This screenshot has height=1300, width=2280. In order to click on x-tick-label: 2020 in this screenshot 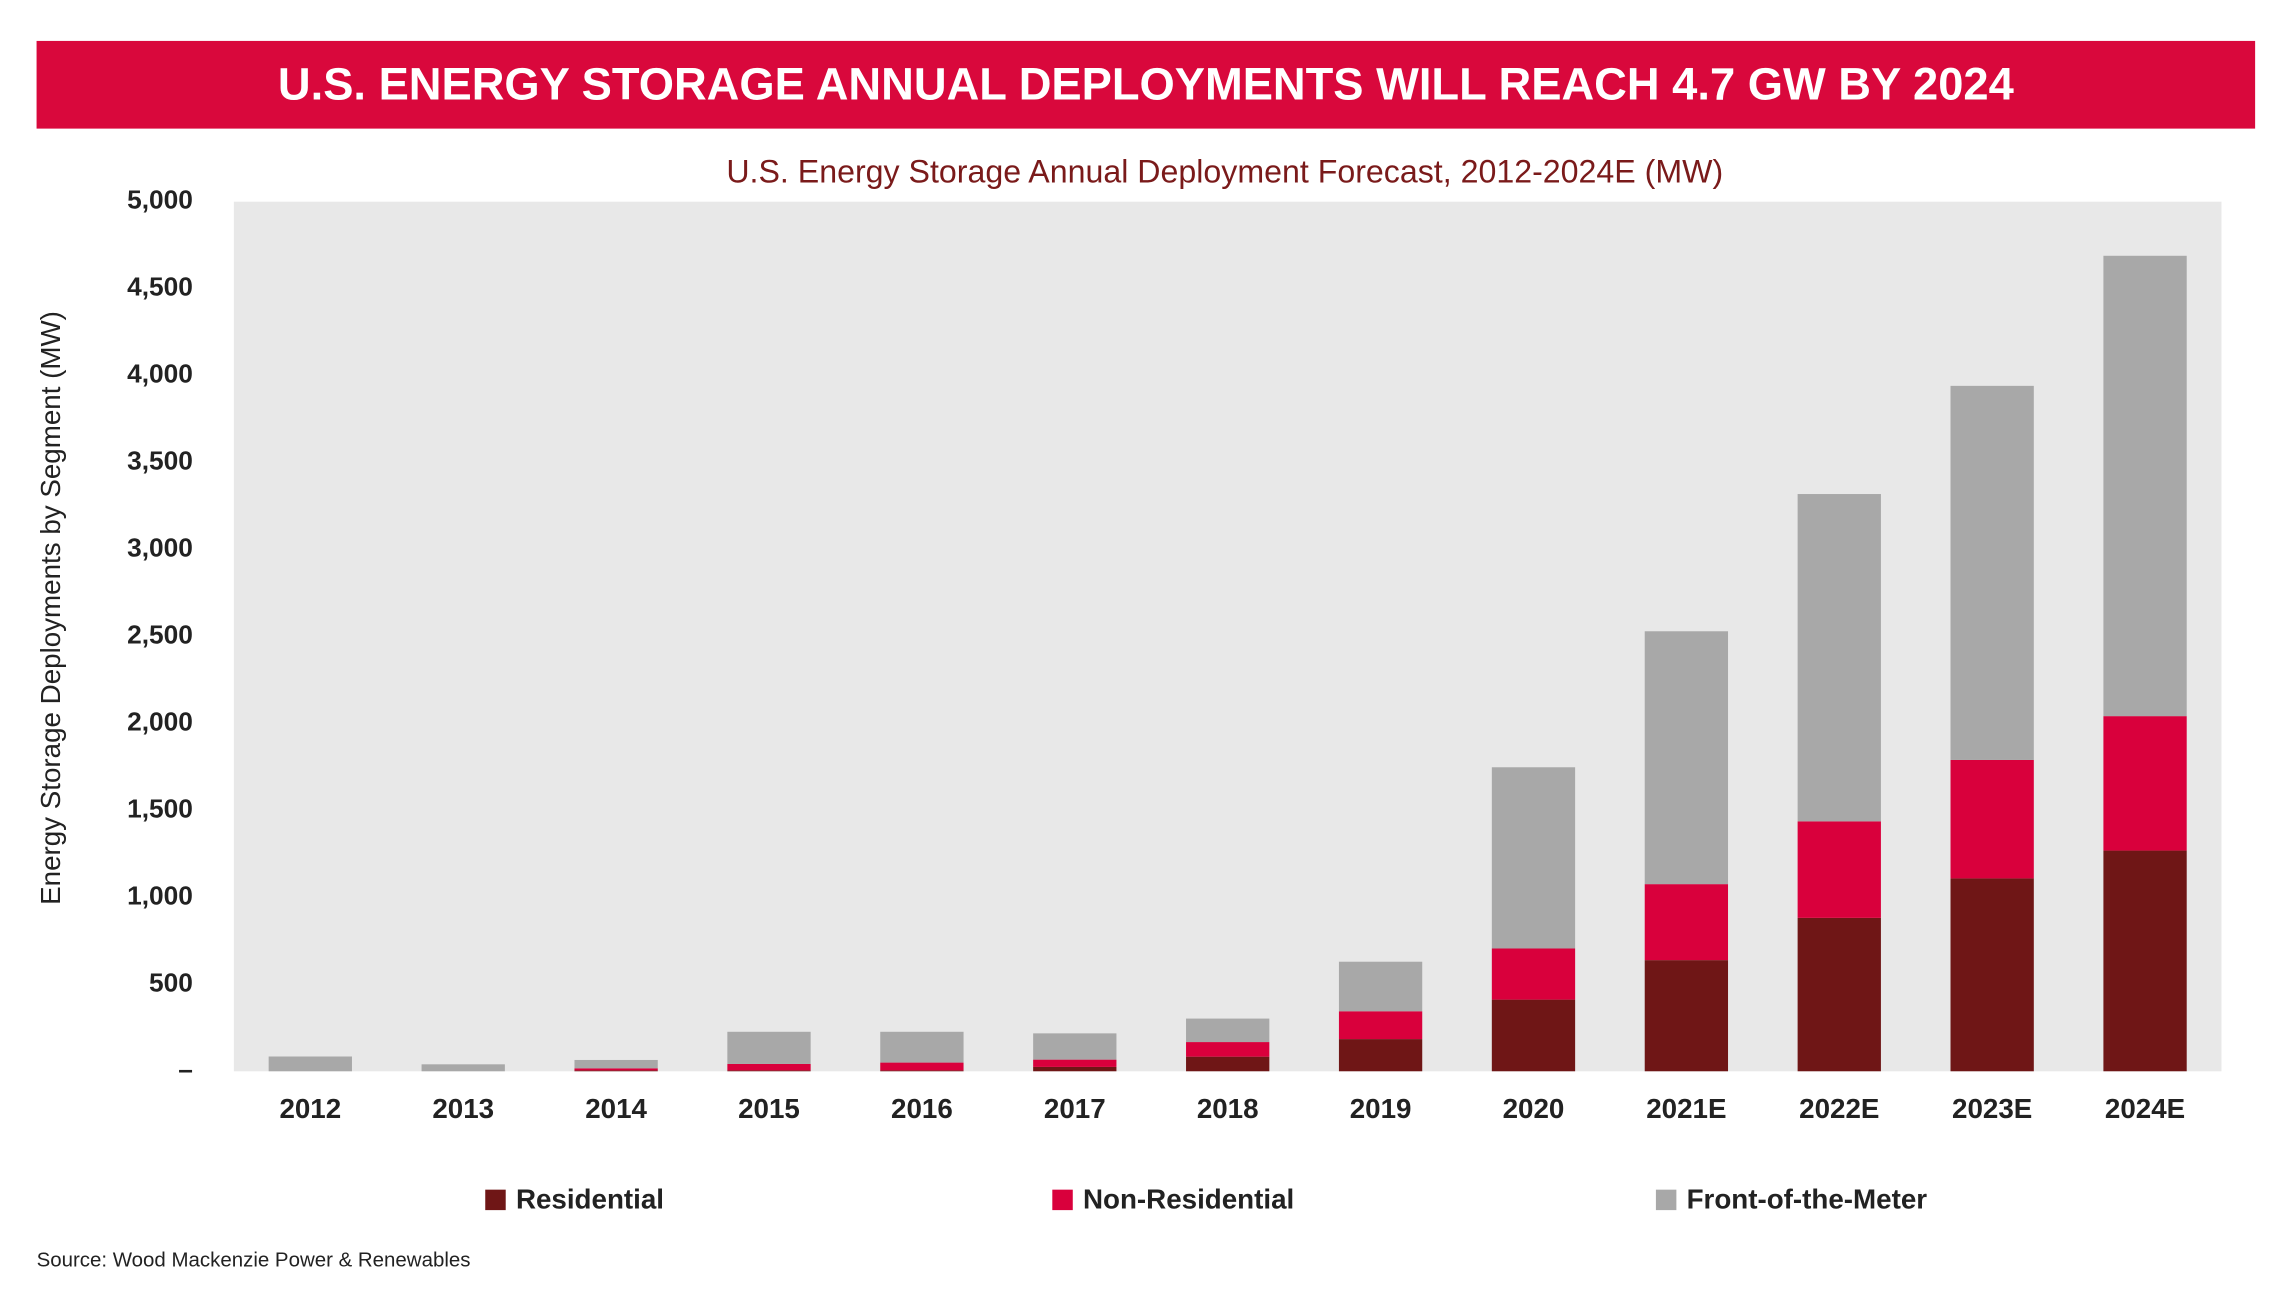, I will do `click(1534, 1108)`.